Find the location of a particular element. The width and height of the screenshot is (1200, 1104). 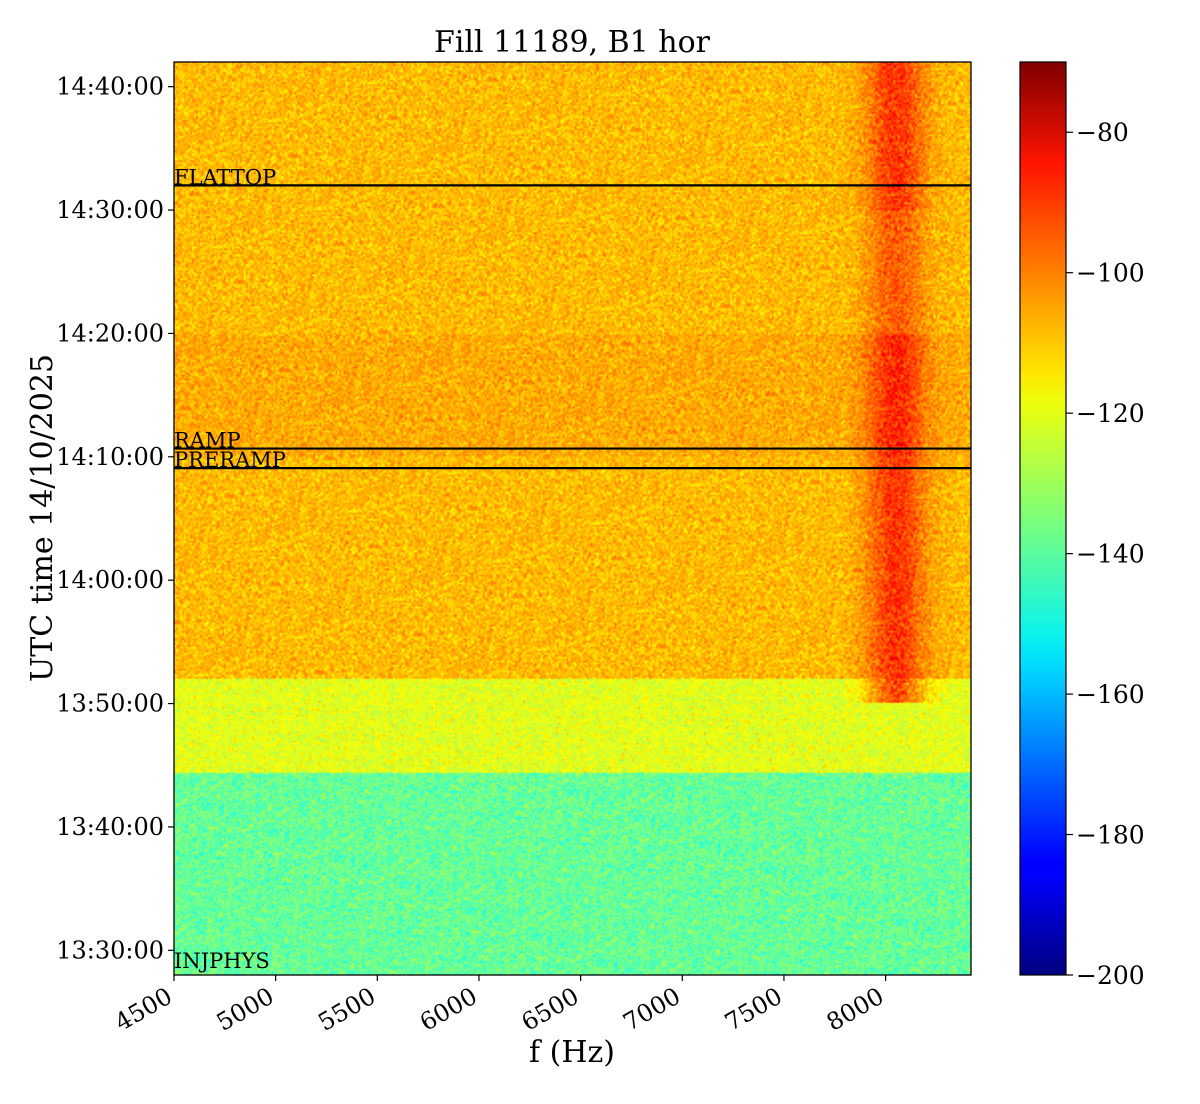

x-tick-label: 6500 is located at coordinates (550, 1009).